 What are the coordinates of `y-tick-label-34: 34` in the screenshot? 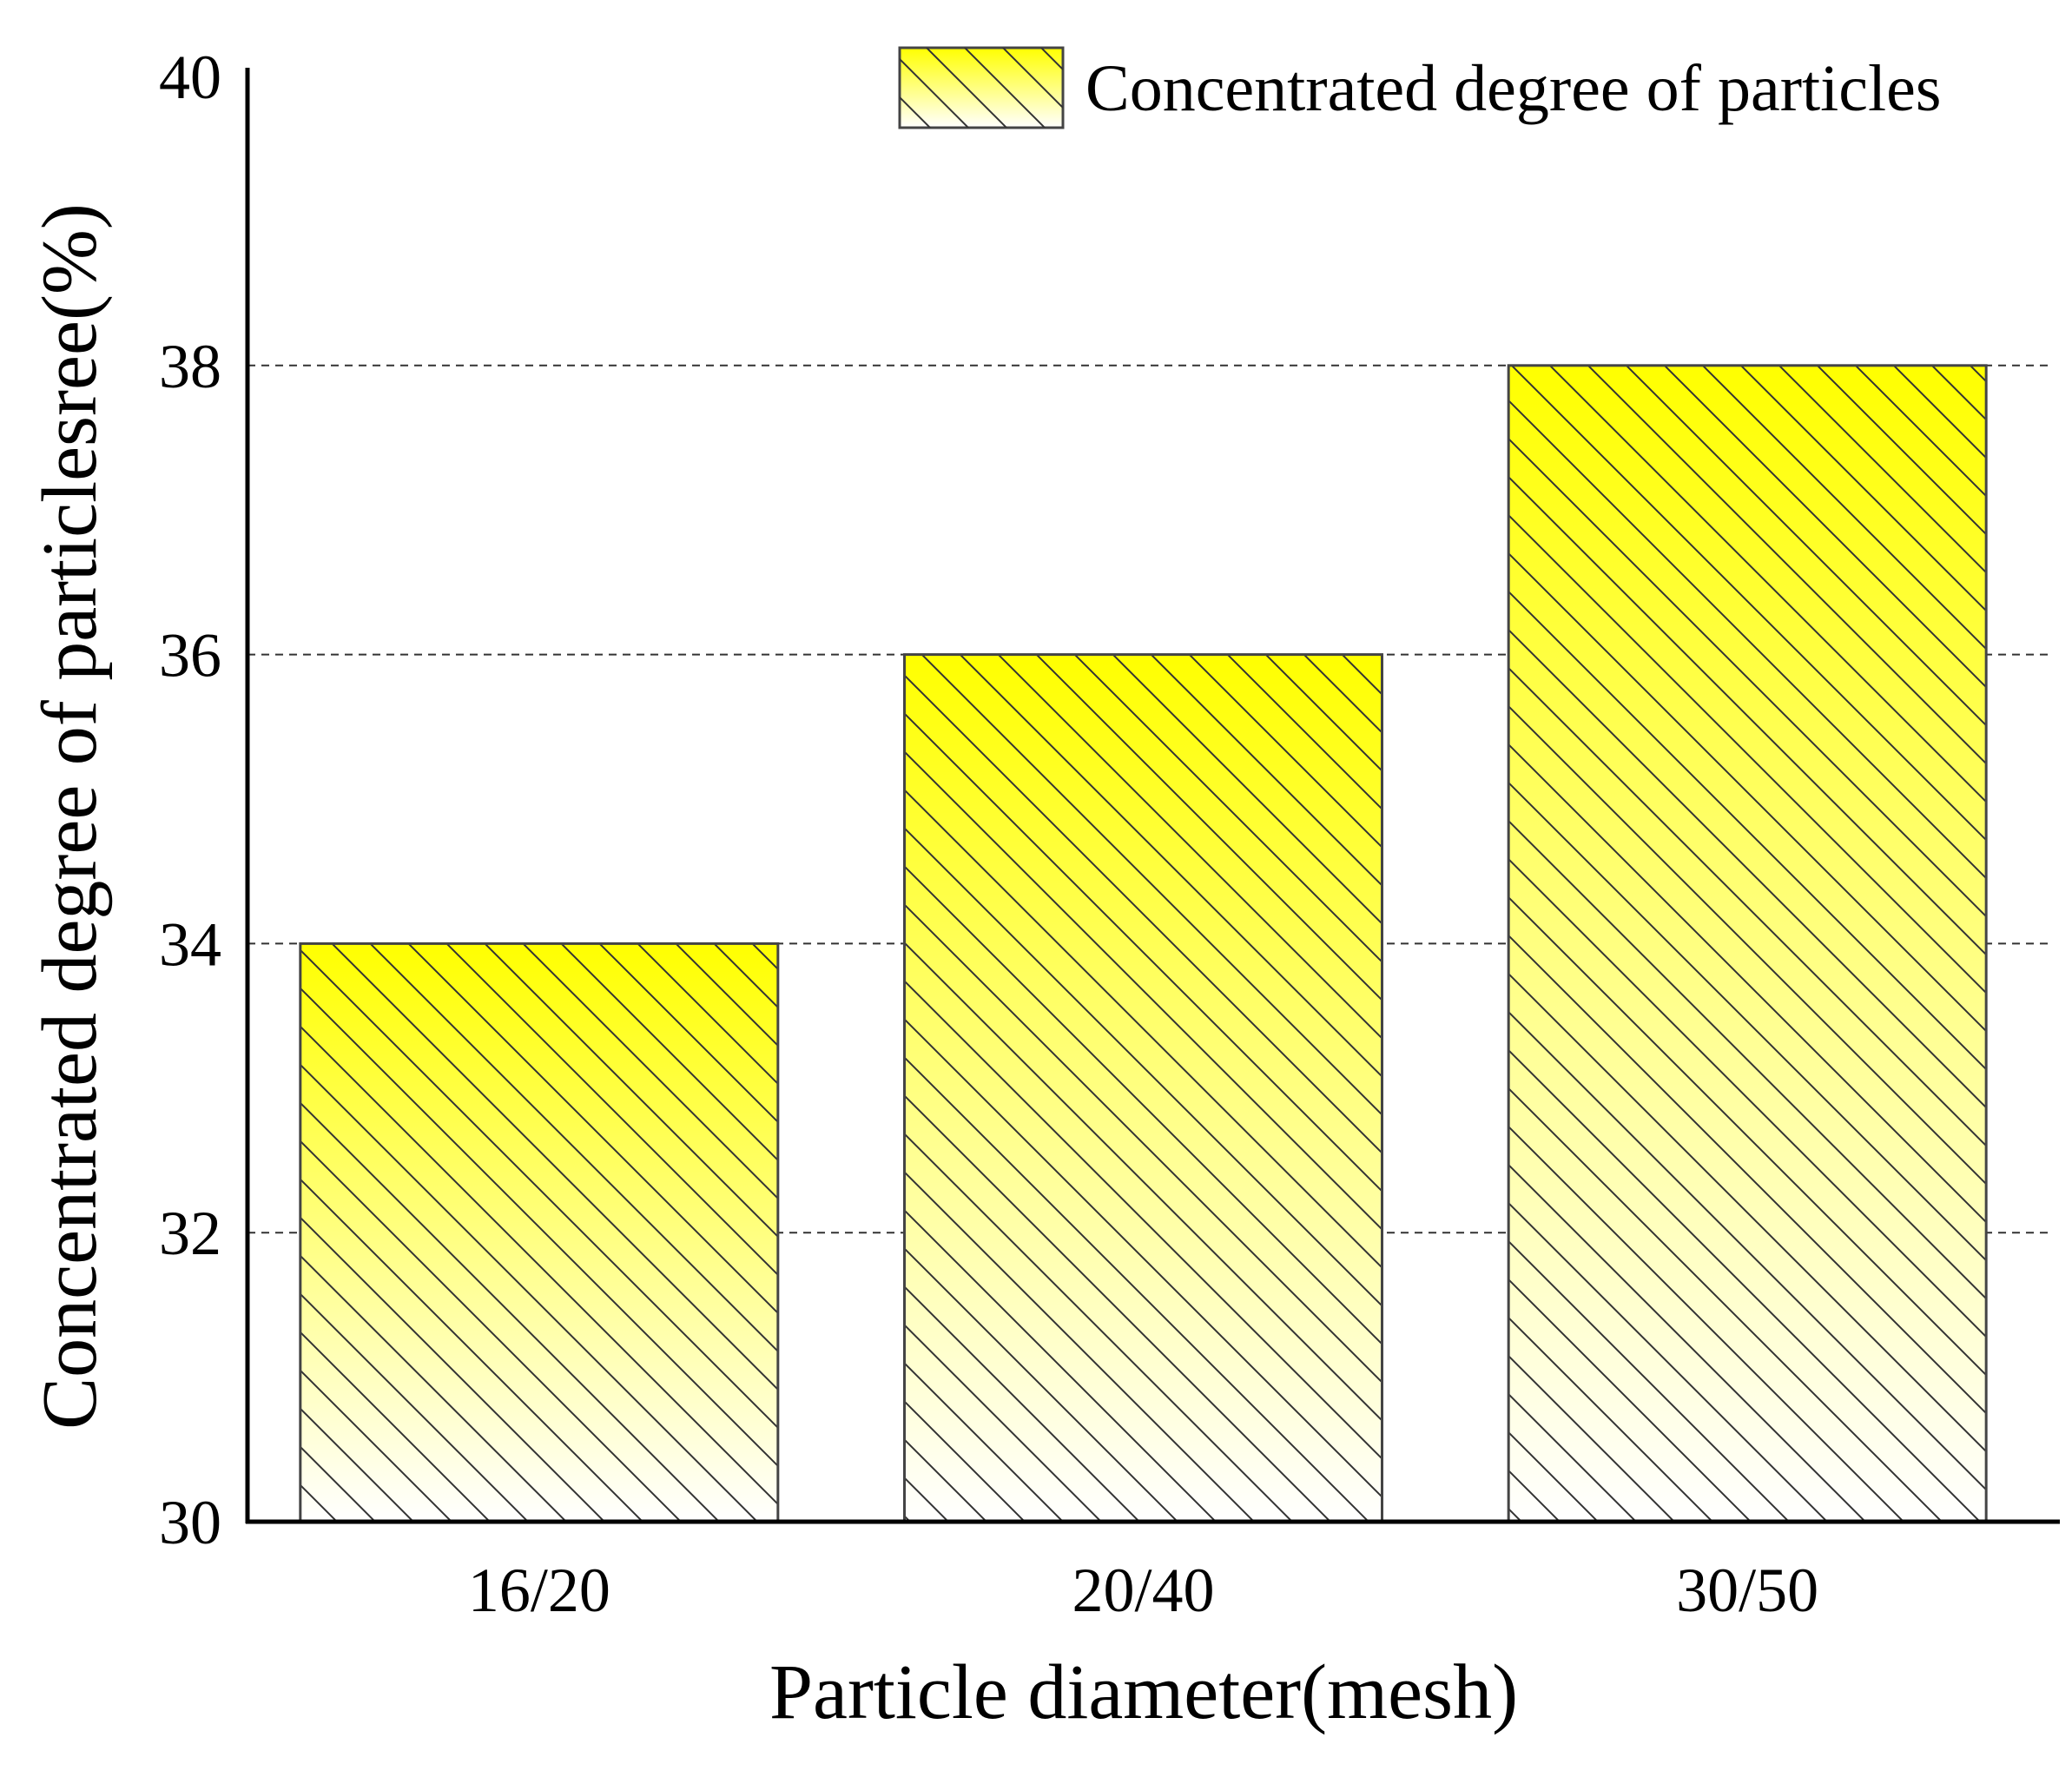 It's located at (190, 944).